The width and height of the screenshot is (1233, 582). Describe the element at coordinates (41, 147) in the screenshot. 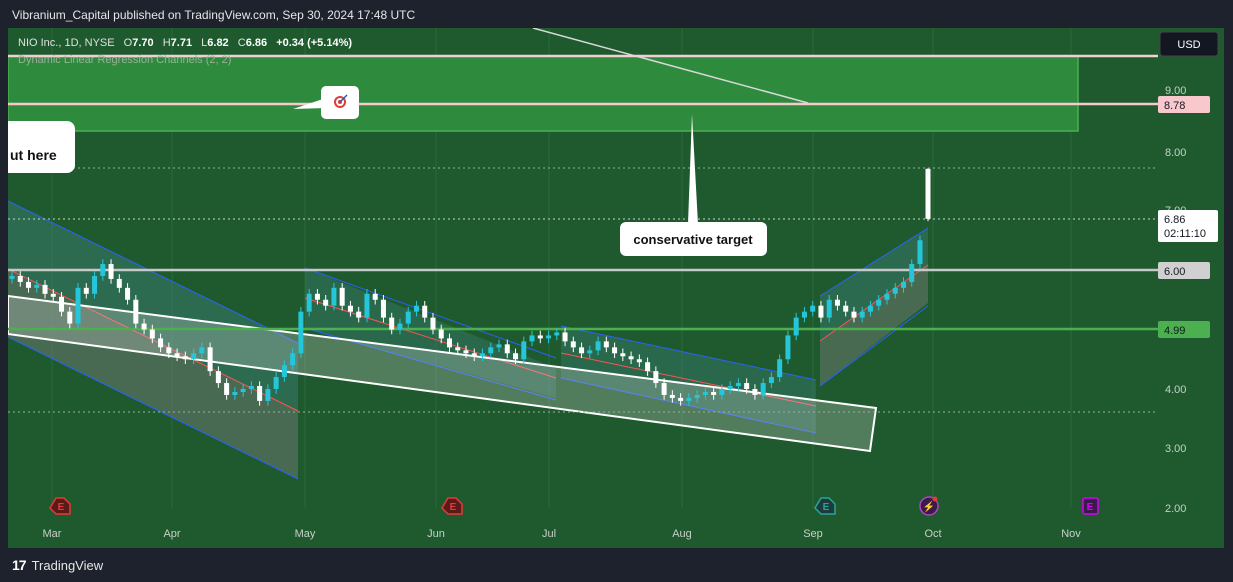

I see `left-callout: ut here` at that location.